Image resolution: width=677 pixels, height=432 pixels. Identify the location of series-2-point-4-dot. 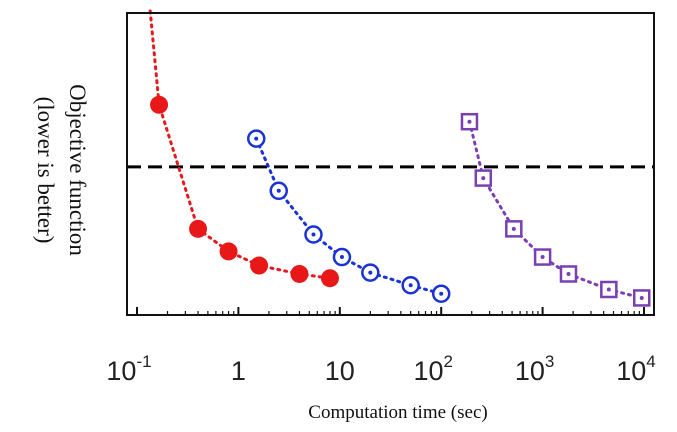
(341, 257).